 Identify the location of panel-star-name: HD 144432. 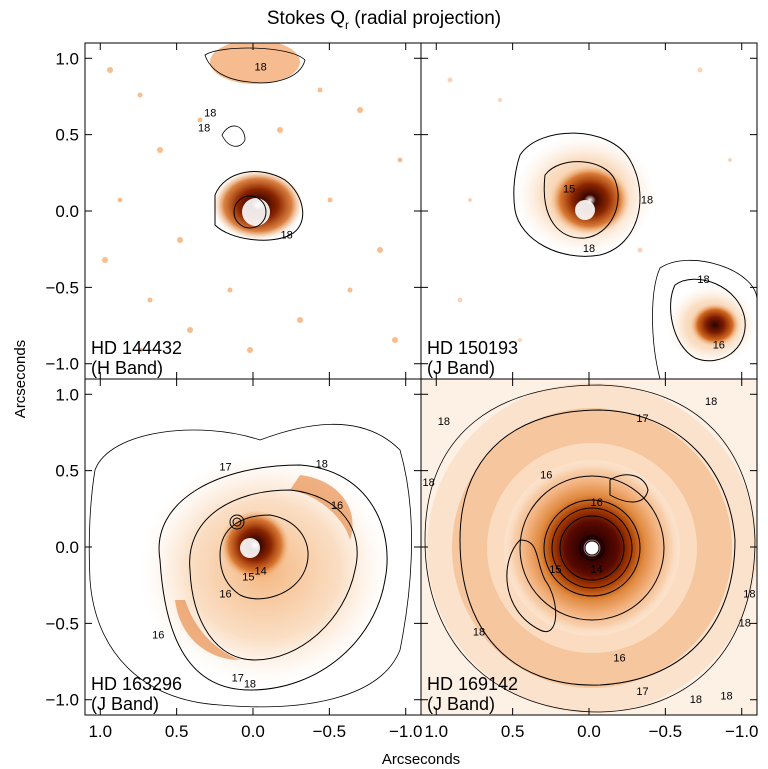
(136, 348).